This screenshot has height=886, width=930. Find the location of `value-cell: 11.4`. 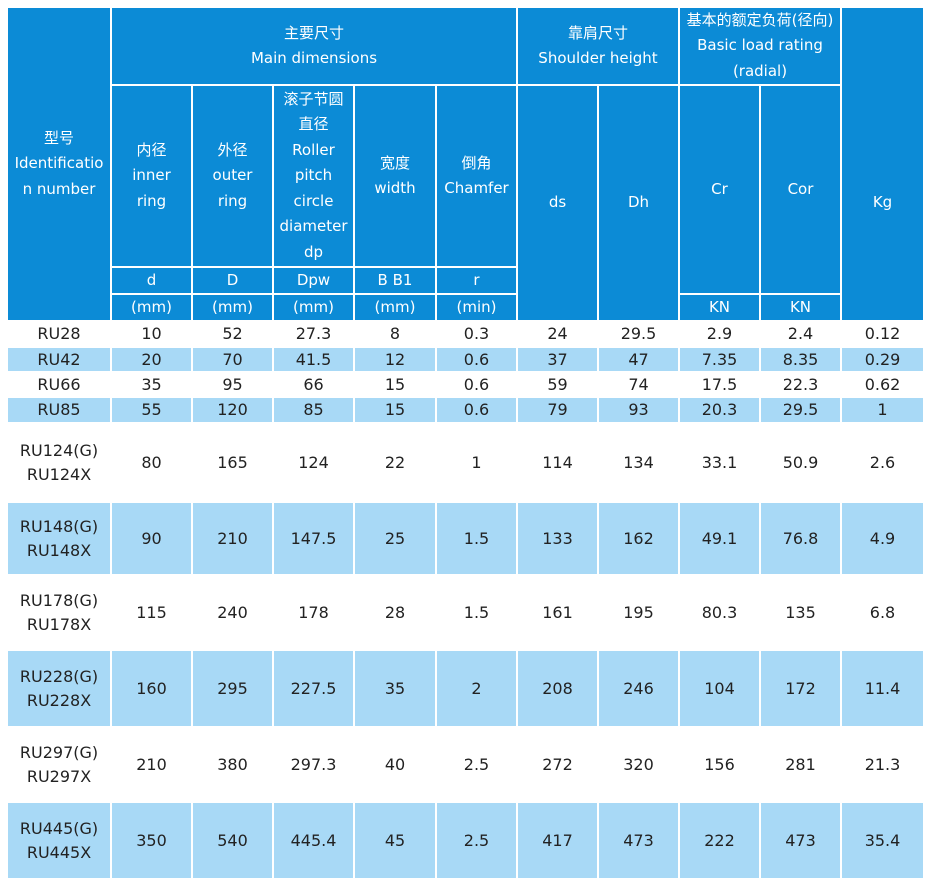

value-cell: 11.4 is located at coordinates (883, 689).